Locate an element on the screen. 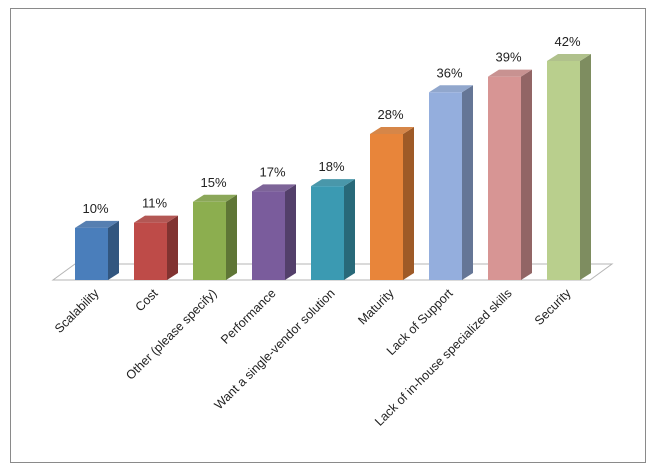  data-label: 28% is located at coordinates (390, 114).